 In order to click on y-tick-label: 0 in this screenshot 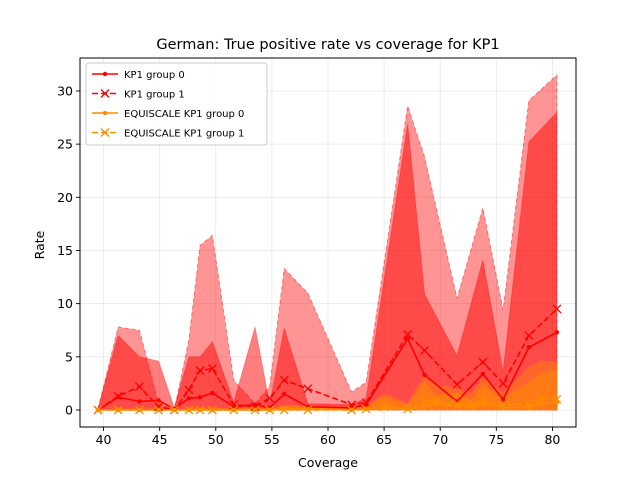, I will do `click(69, 409)`.